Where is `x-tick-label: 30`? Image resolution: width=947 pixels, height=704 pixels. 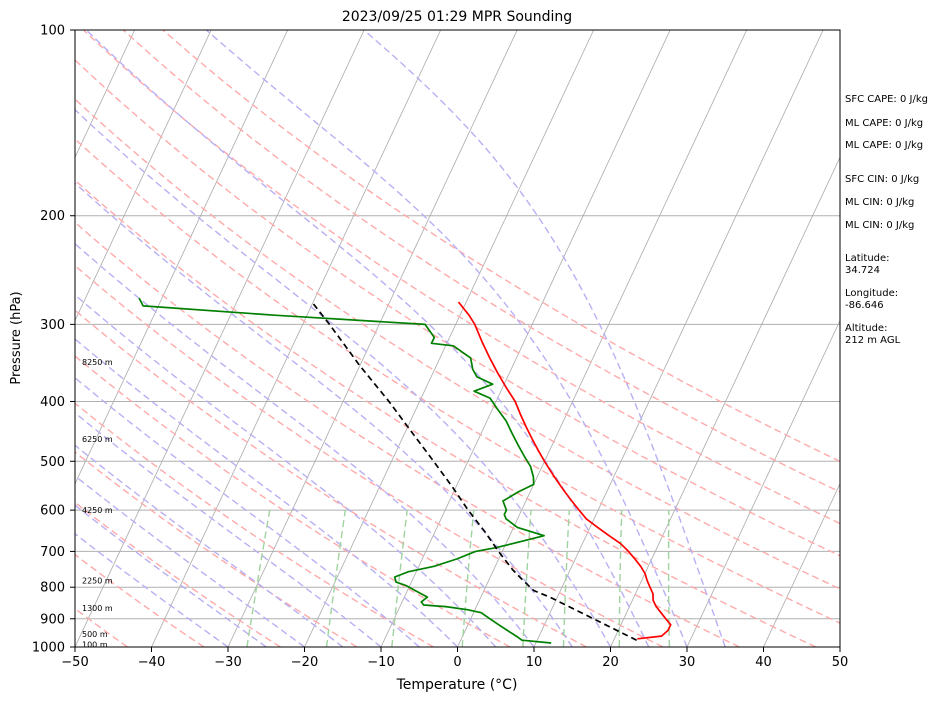 x-tick-label: 30 is located at coordinates (687, 662).